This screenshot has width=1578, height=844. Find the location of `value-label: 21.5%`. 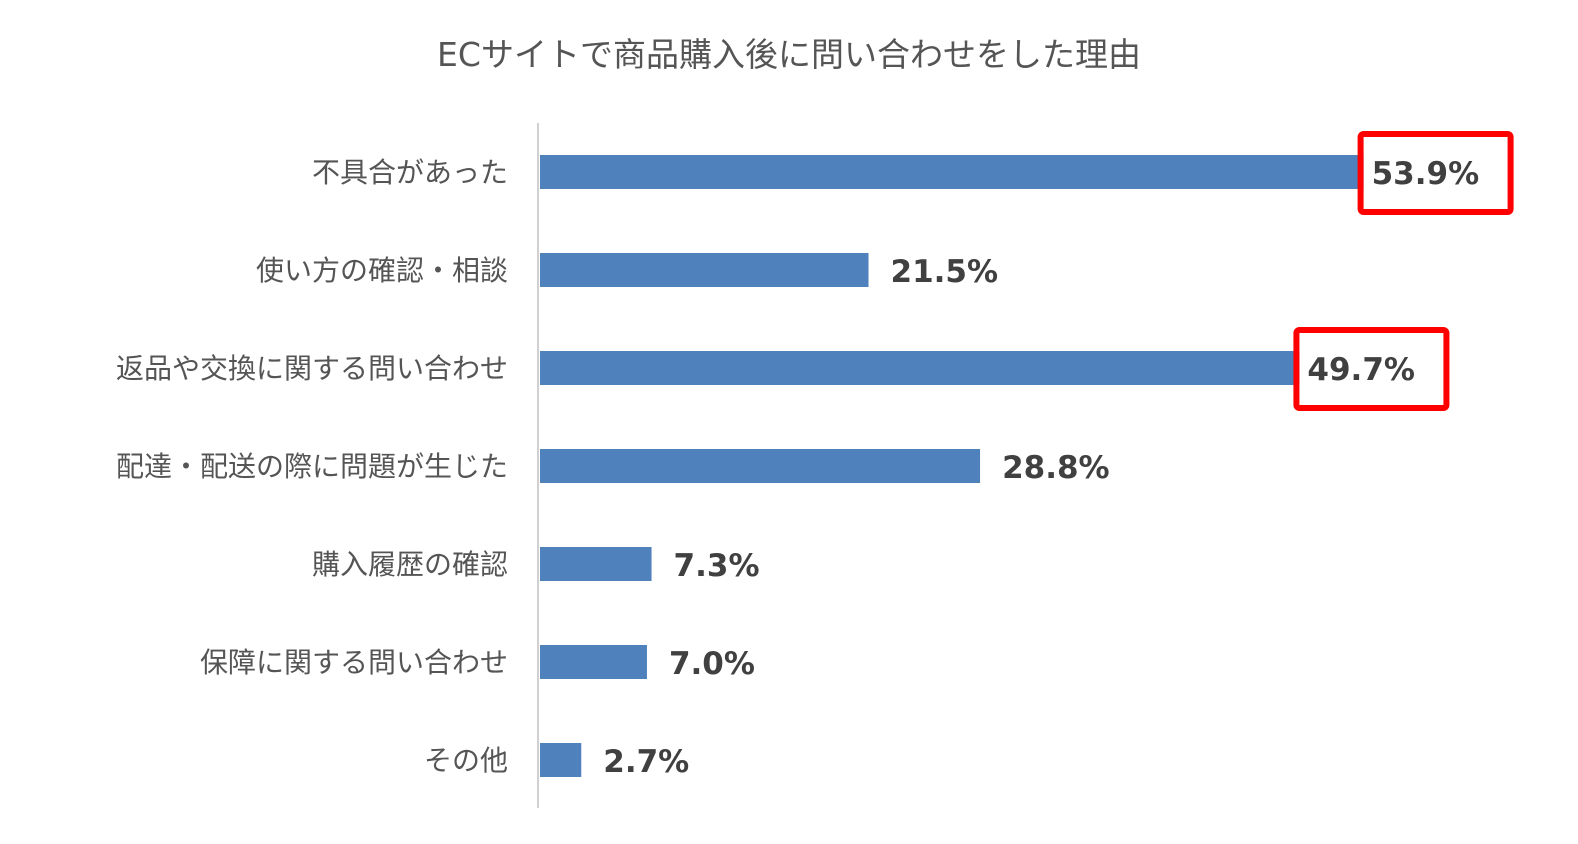

value-label: 21.5% is located at coordinates (945, 272).